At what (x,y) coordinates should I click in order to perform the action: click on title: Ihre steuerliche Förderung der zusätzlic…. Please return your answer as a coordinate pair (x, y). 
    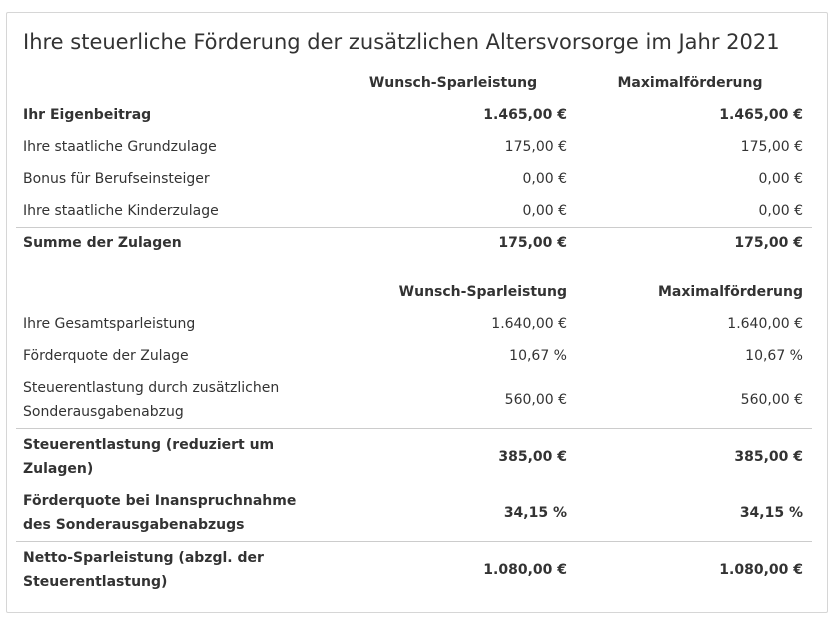
    Looking at the image, I should click on (401, 42).